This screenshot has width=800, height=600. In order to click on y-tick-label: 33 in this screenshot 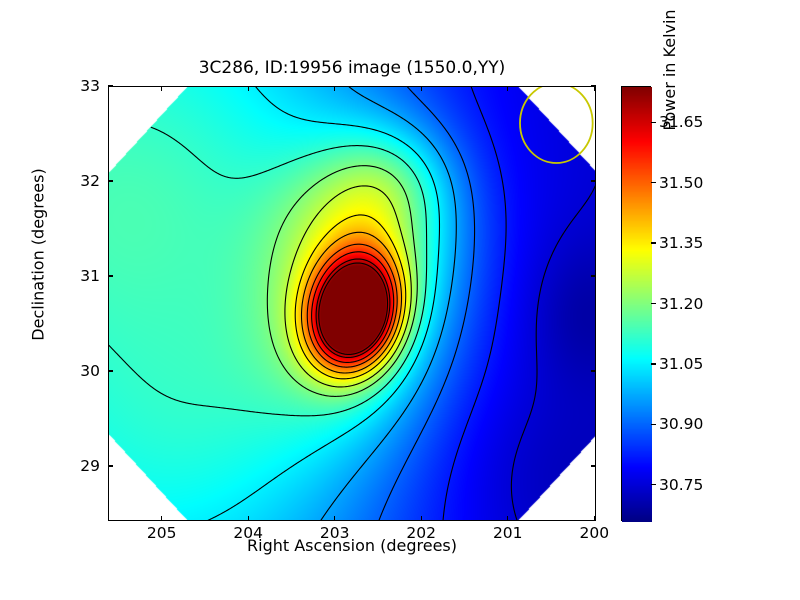, I will do `click(90, 86)`.